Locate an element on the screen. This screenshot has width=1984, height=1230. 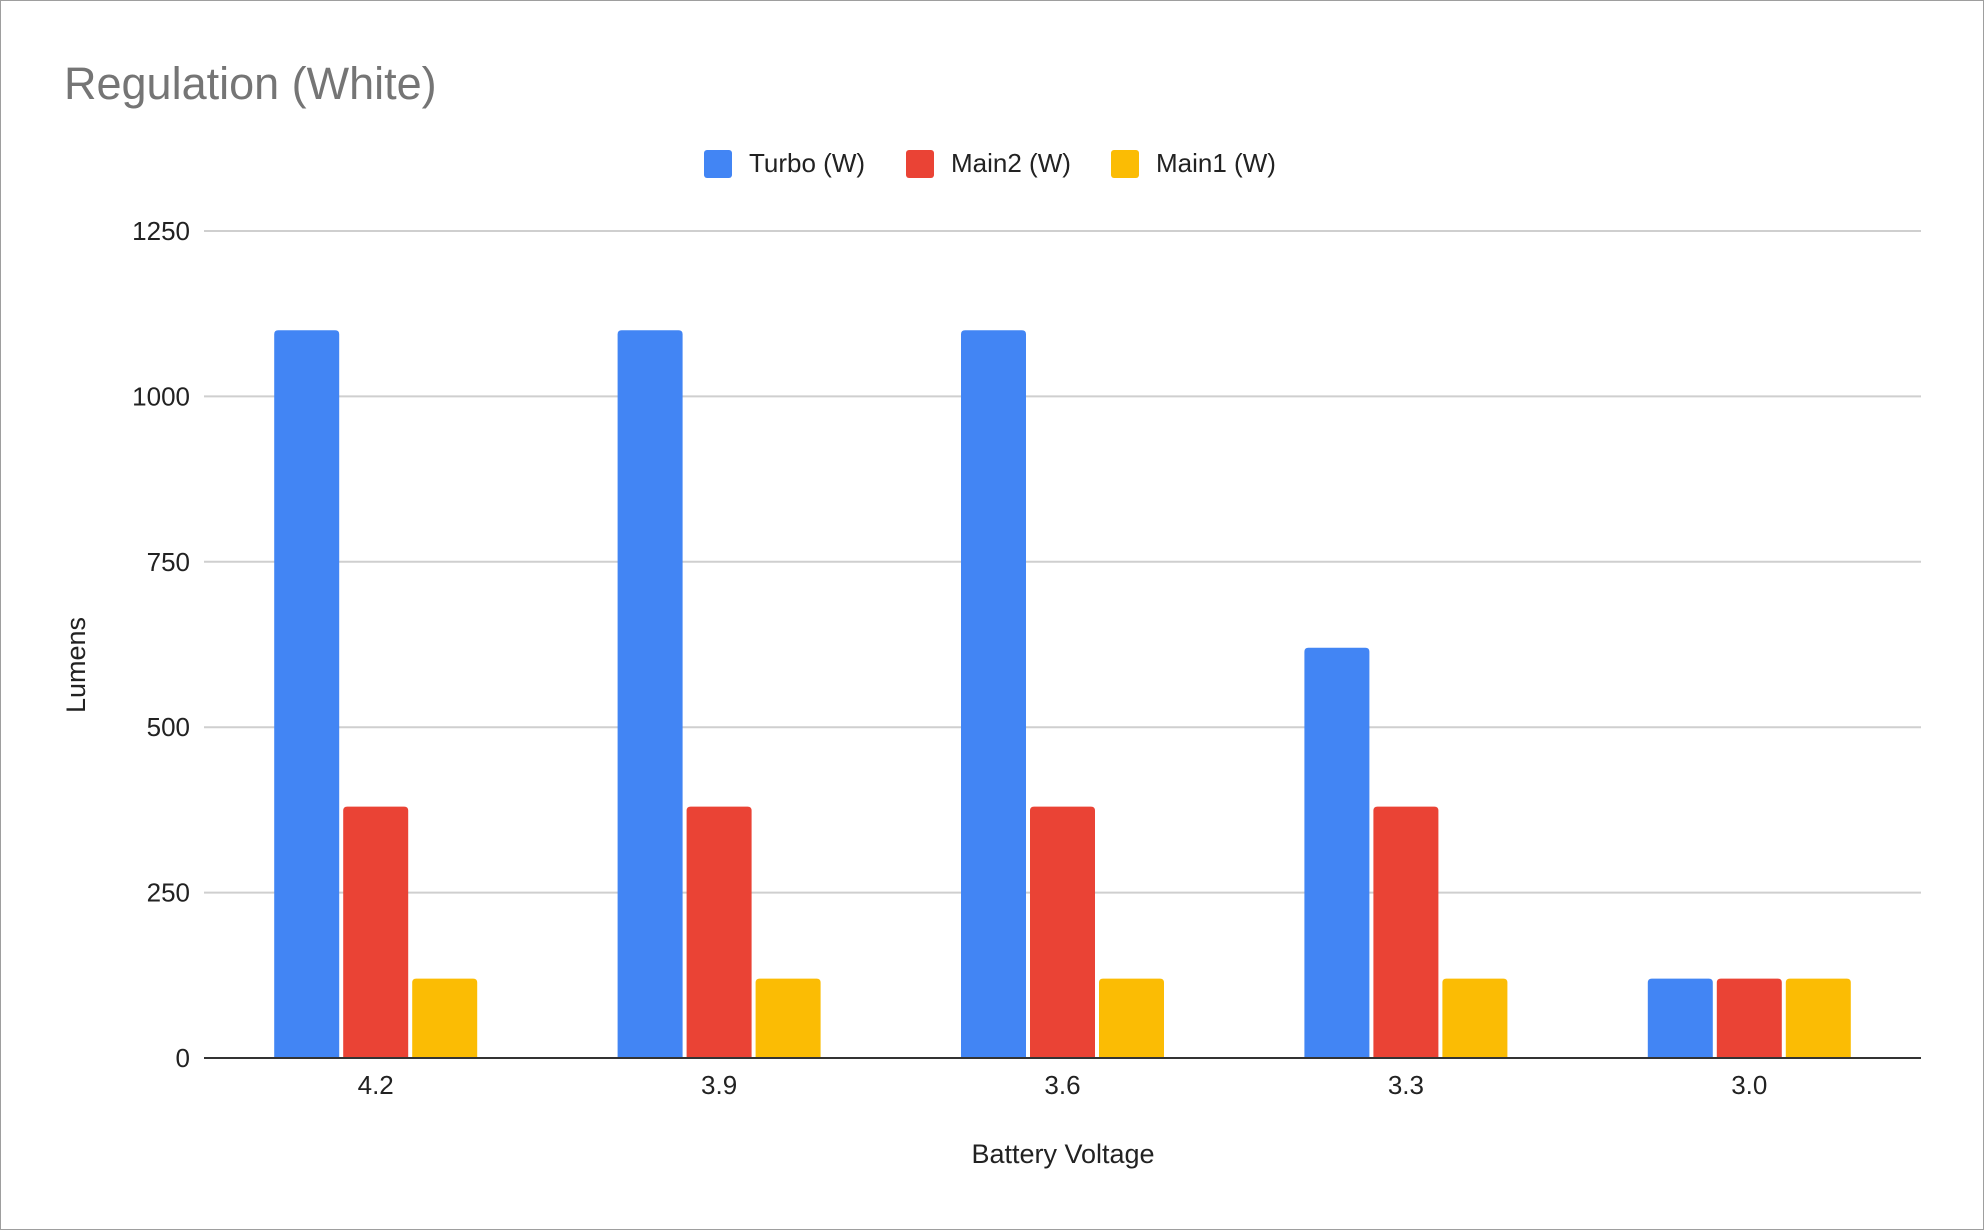
x-tick-label: 3.3 is located at coordinates (1406, 1085).